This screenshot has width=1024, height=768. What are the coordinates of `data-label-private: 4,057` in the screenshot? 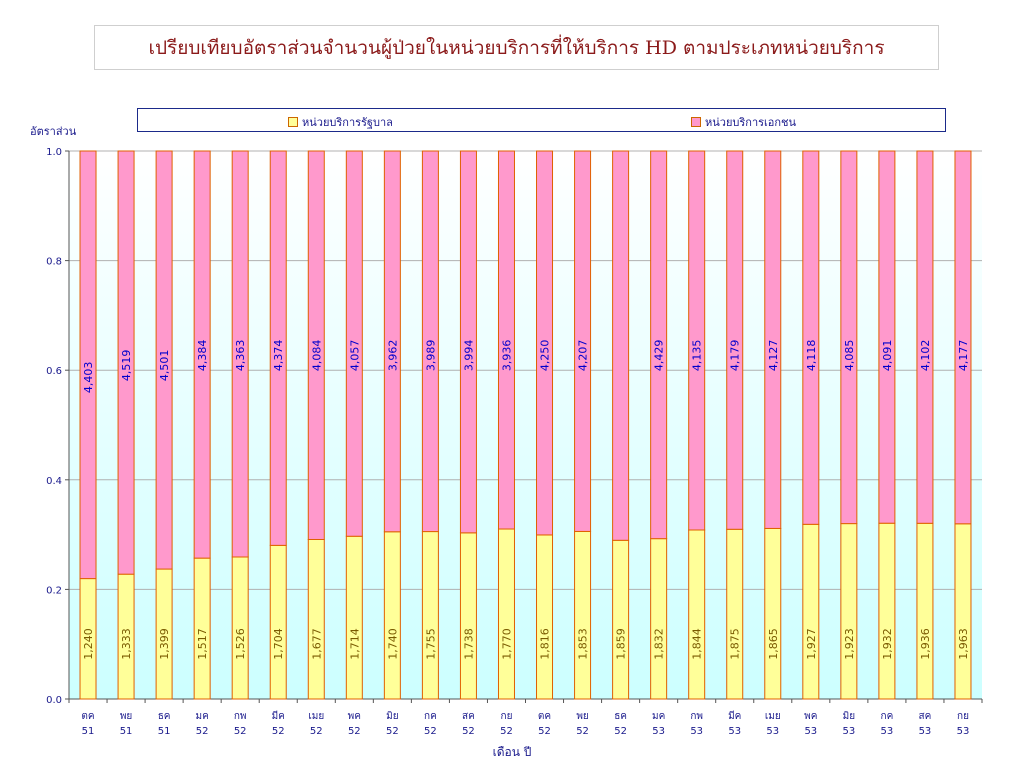 It's located at (354, 356).